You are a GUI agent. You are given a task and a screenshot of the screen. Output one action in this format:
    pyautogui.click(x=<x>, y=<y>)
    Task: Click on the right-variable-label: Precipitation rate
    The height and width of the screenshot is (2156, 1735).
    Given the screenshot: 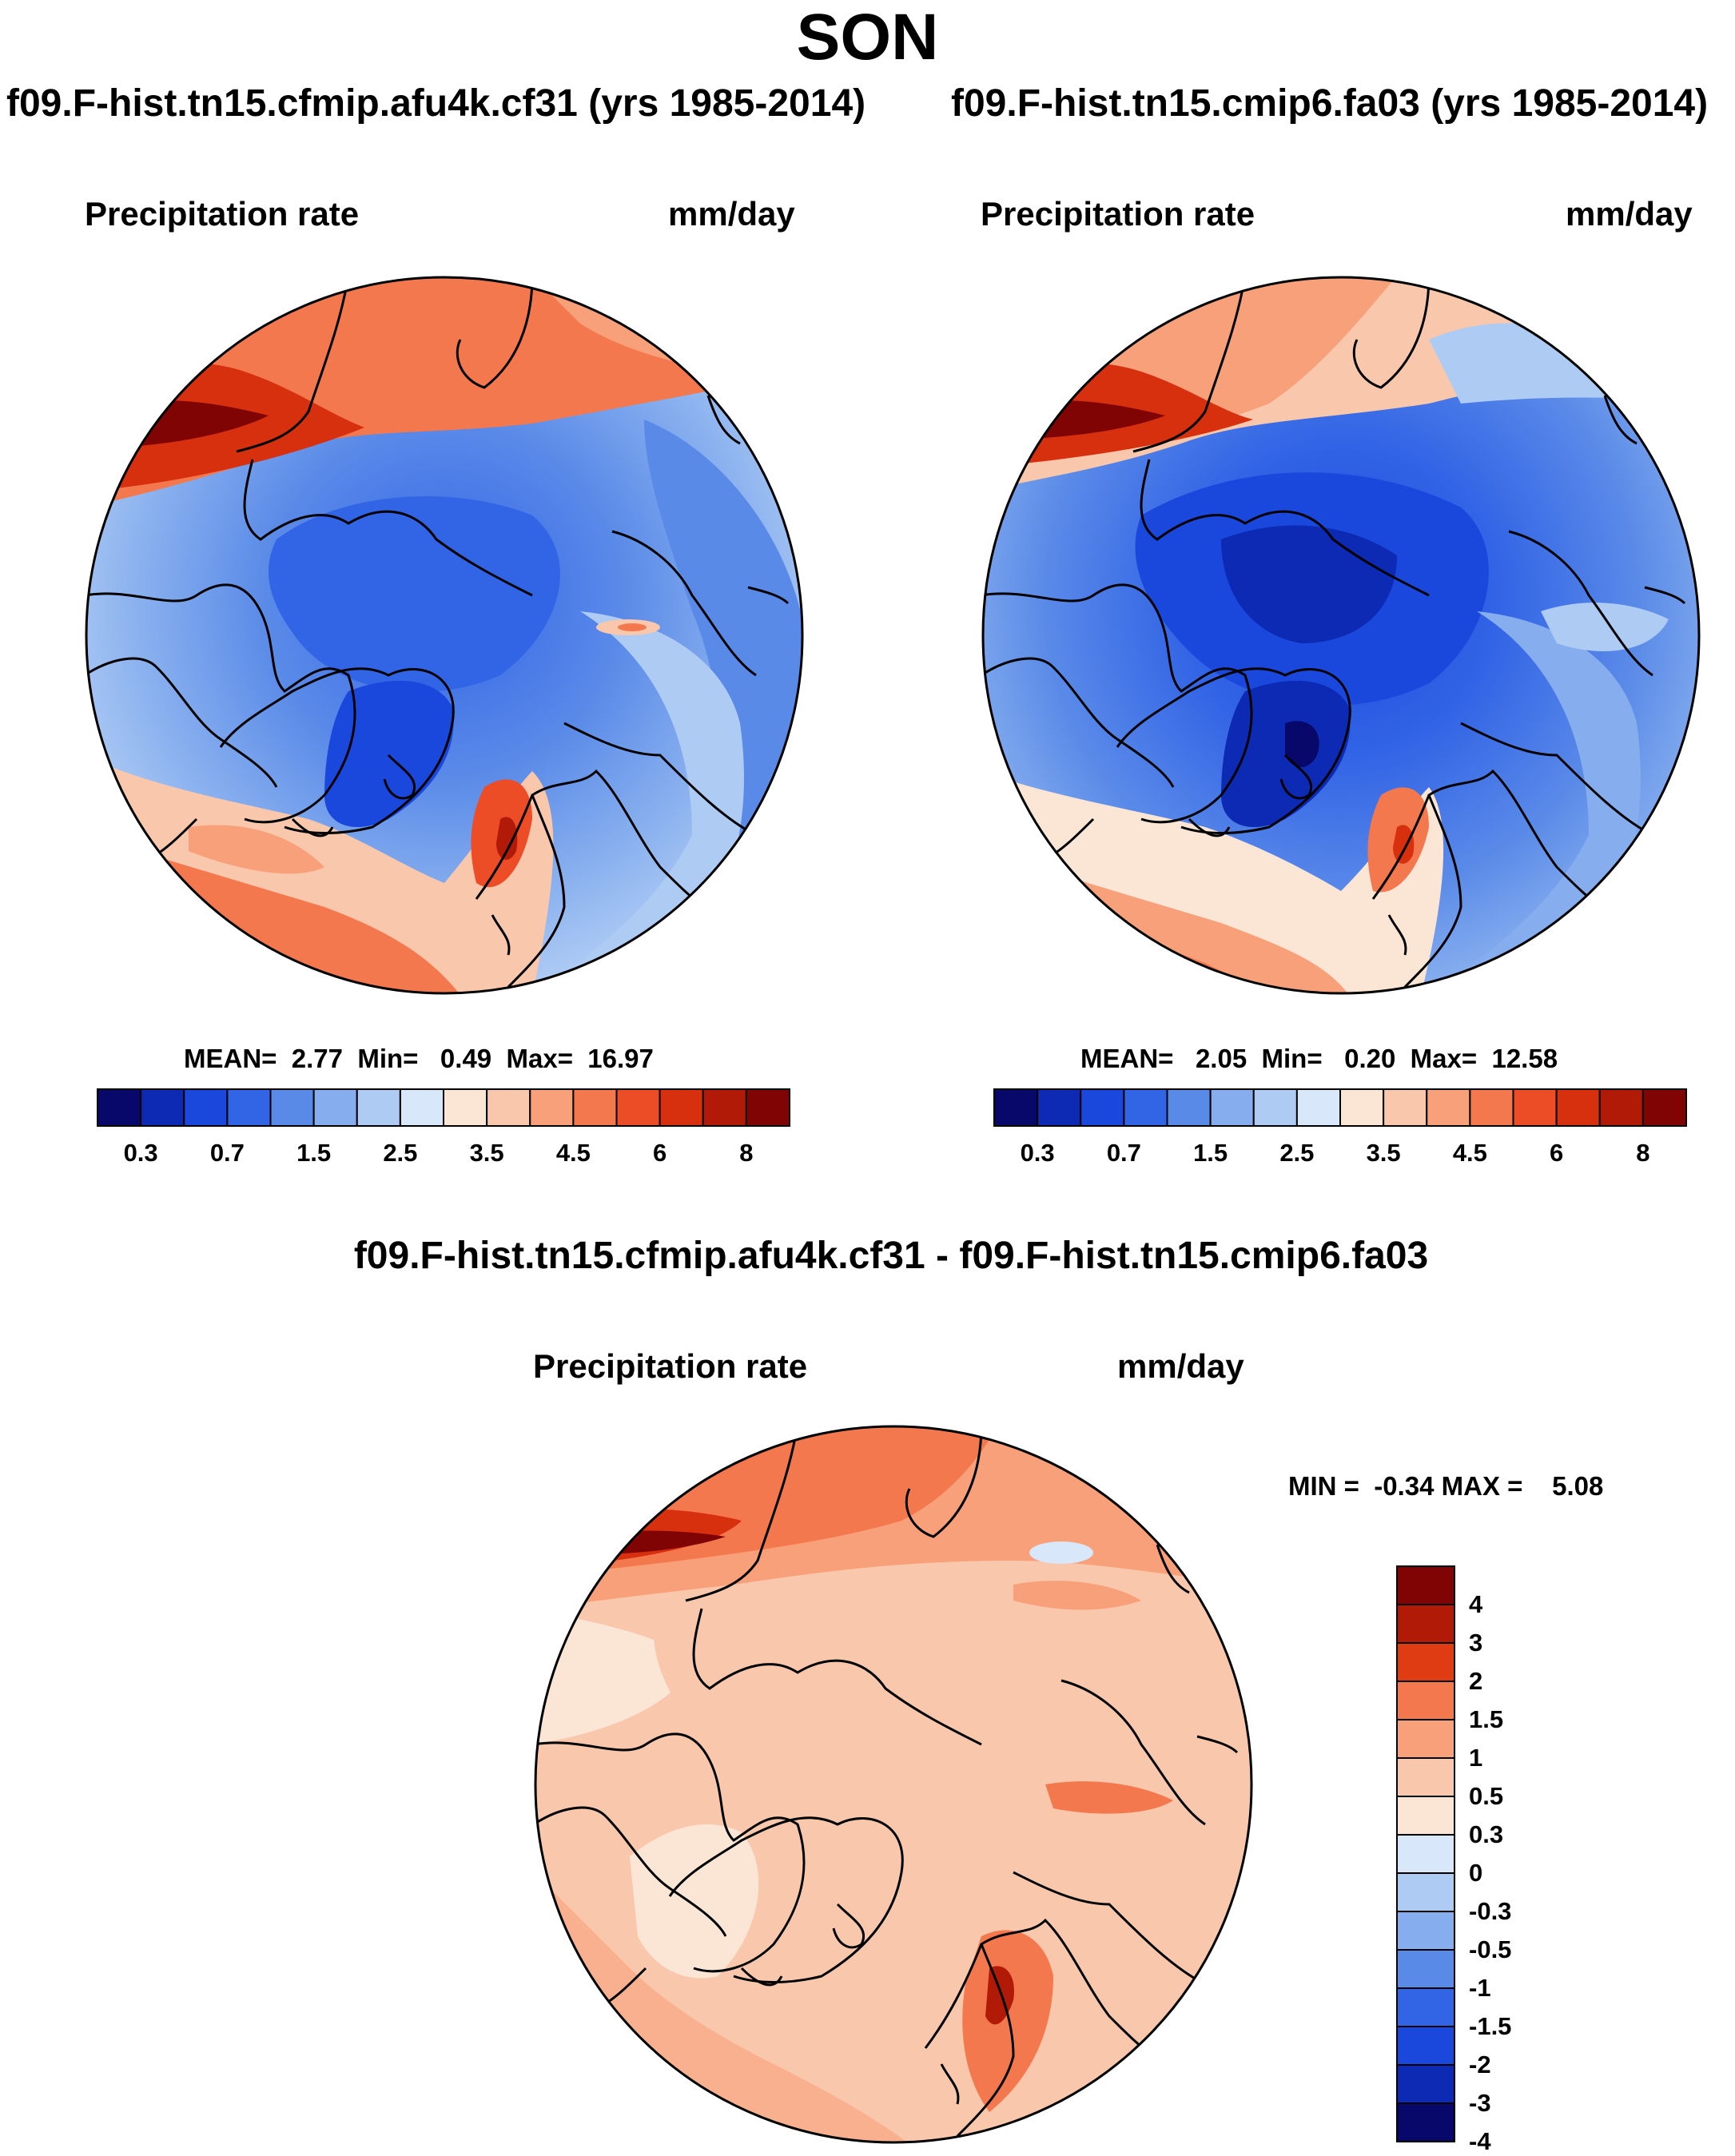 What is the action you would take?
    pyautogui.click(x=1118, y=214)
    